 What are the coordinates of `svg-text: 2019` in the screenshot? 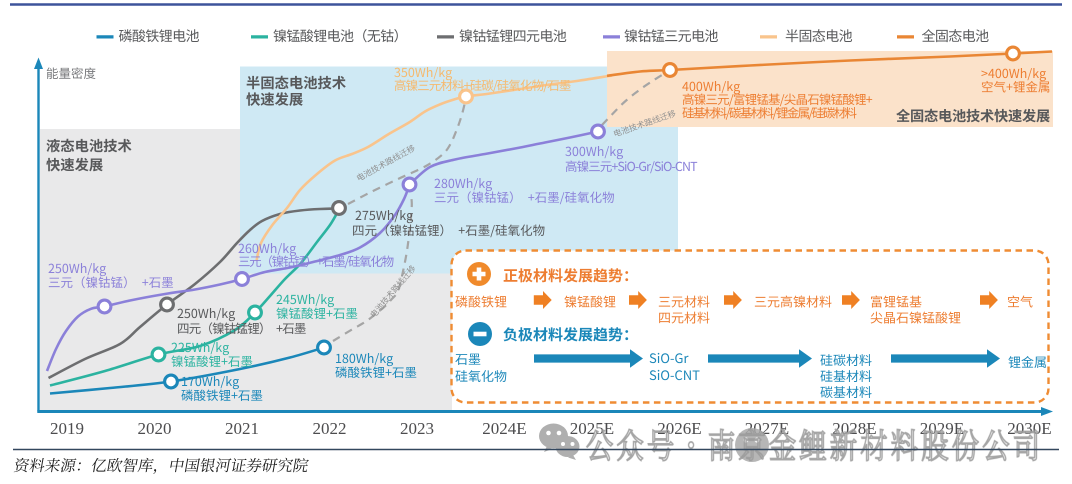 It's located at (67, 428).